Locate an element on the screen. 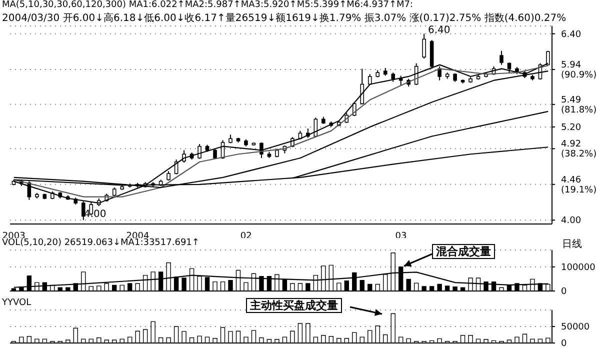 This screenshot has width=600, height=351. y-tick-label: 4.46 (19.1%) is located at coordinates (579, 185).